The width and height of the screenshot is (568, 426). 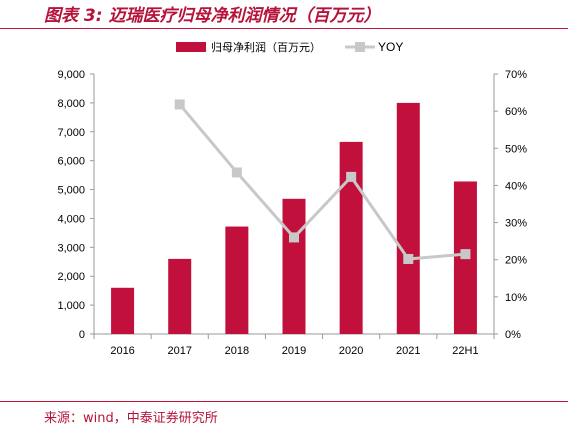 I want to click on x-tick-label: 2019, so click(x=294, y=351).